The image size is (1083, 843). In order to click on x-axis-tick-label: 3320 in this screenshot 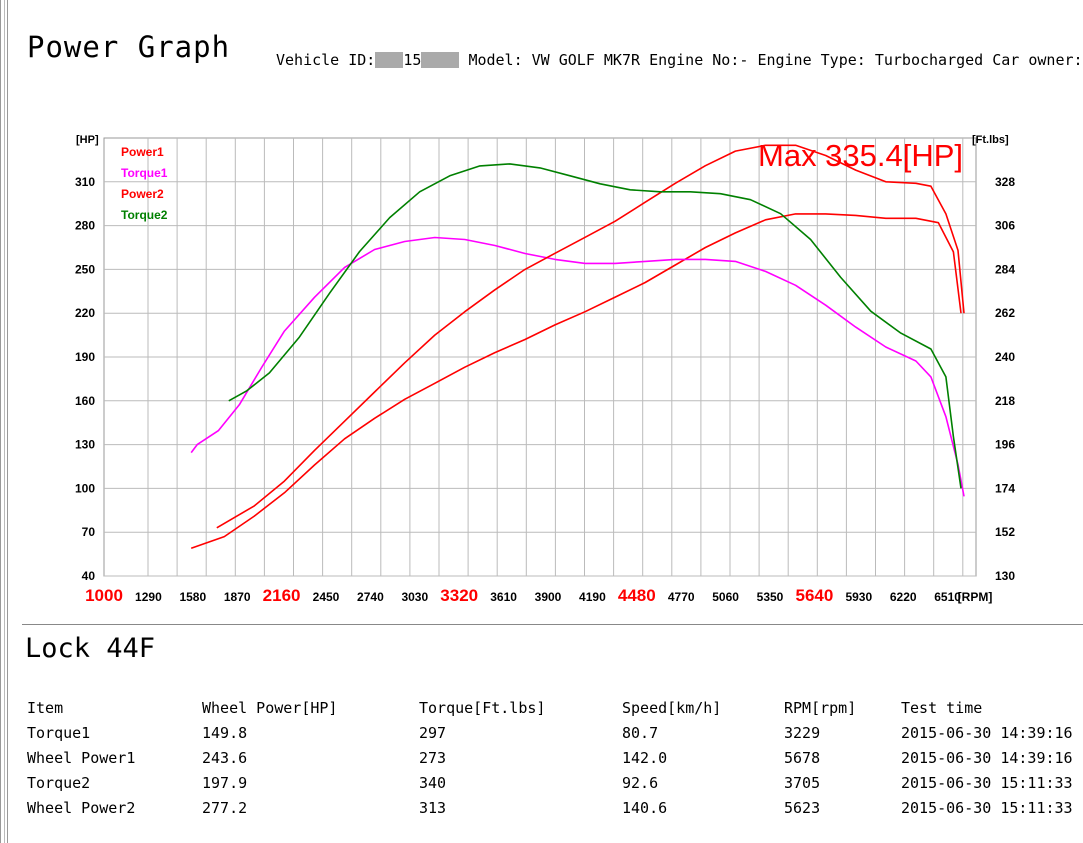, I will do `click(459, 595)`.